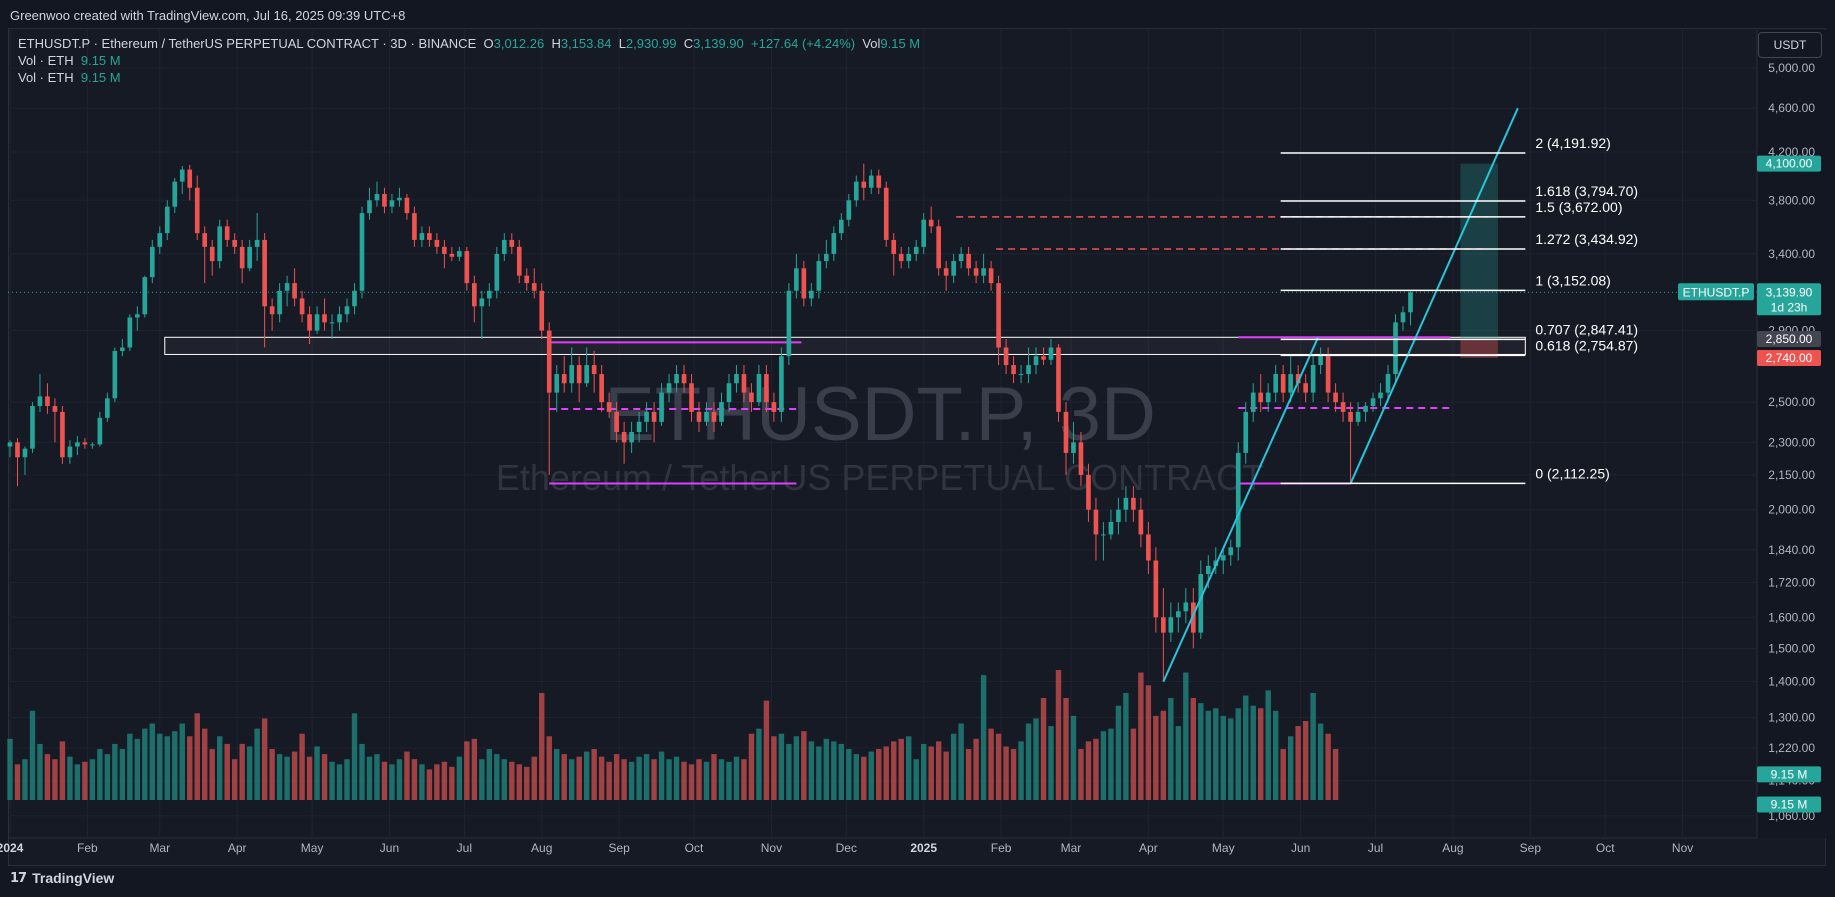 This screenshot has width=1835, height=897. I want to click on price-axis-tick: 3,800.00, so click(1791, 200).